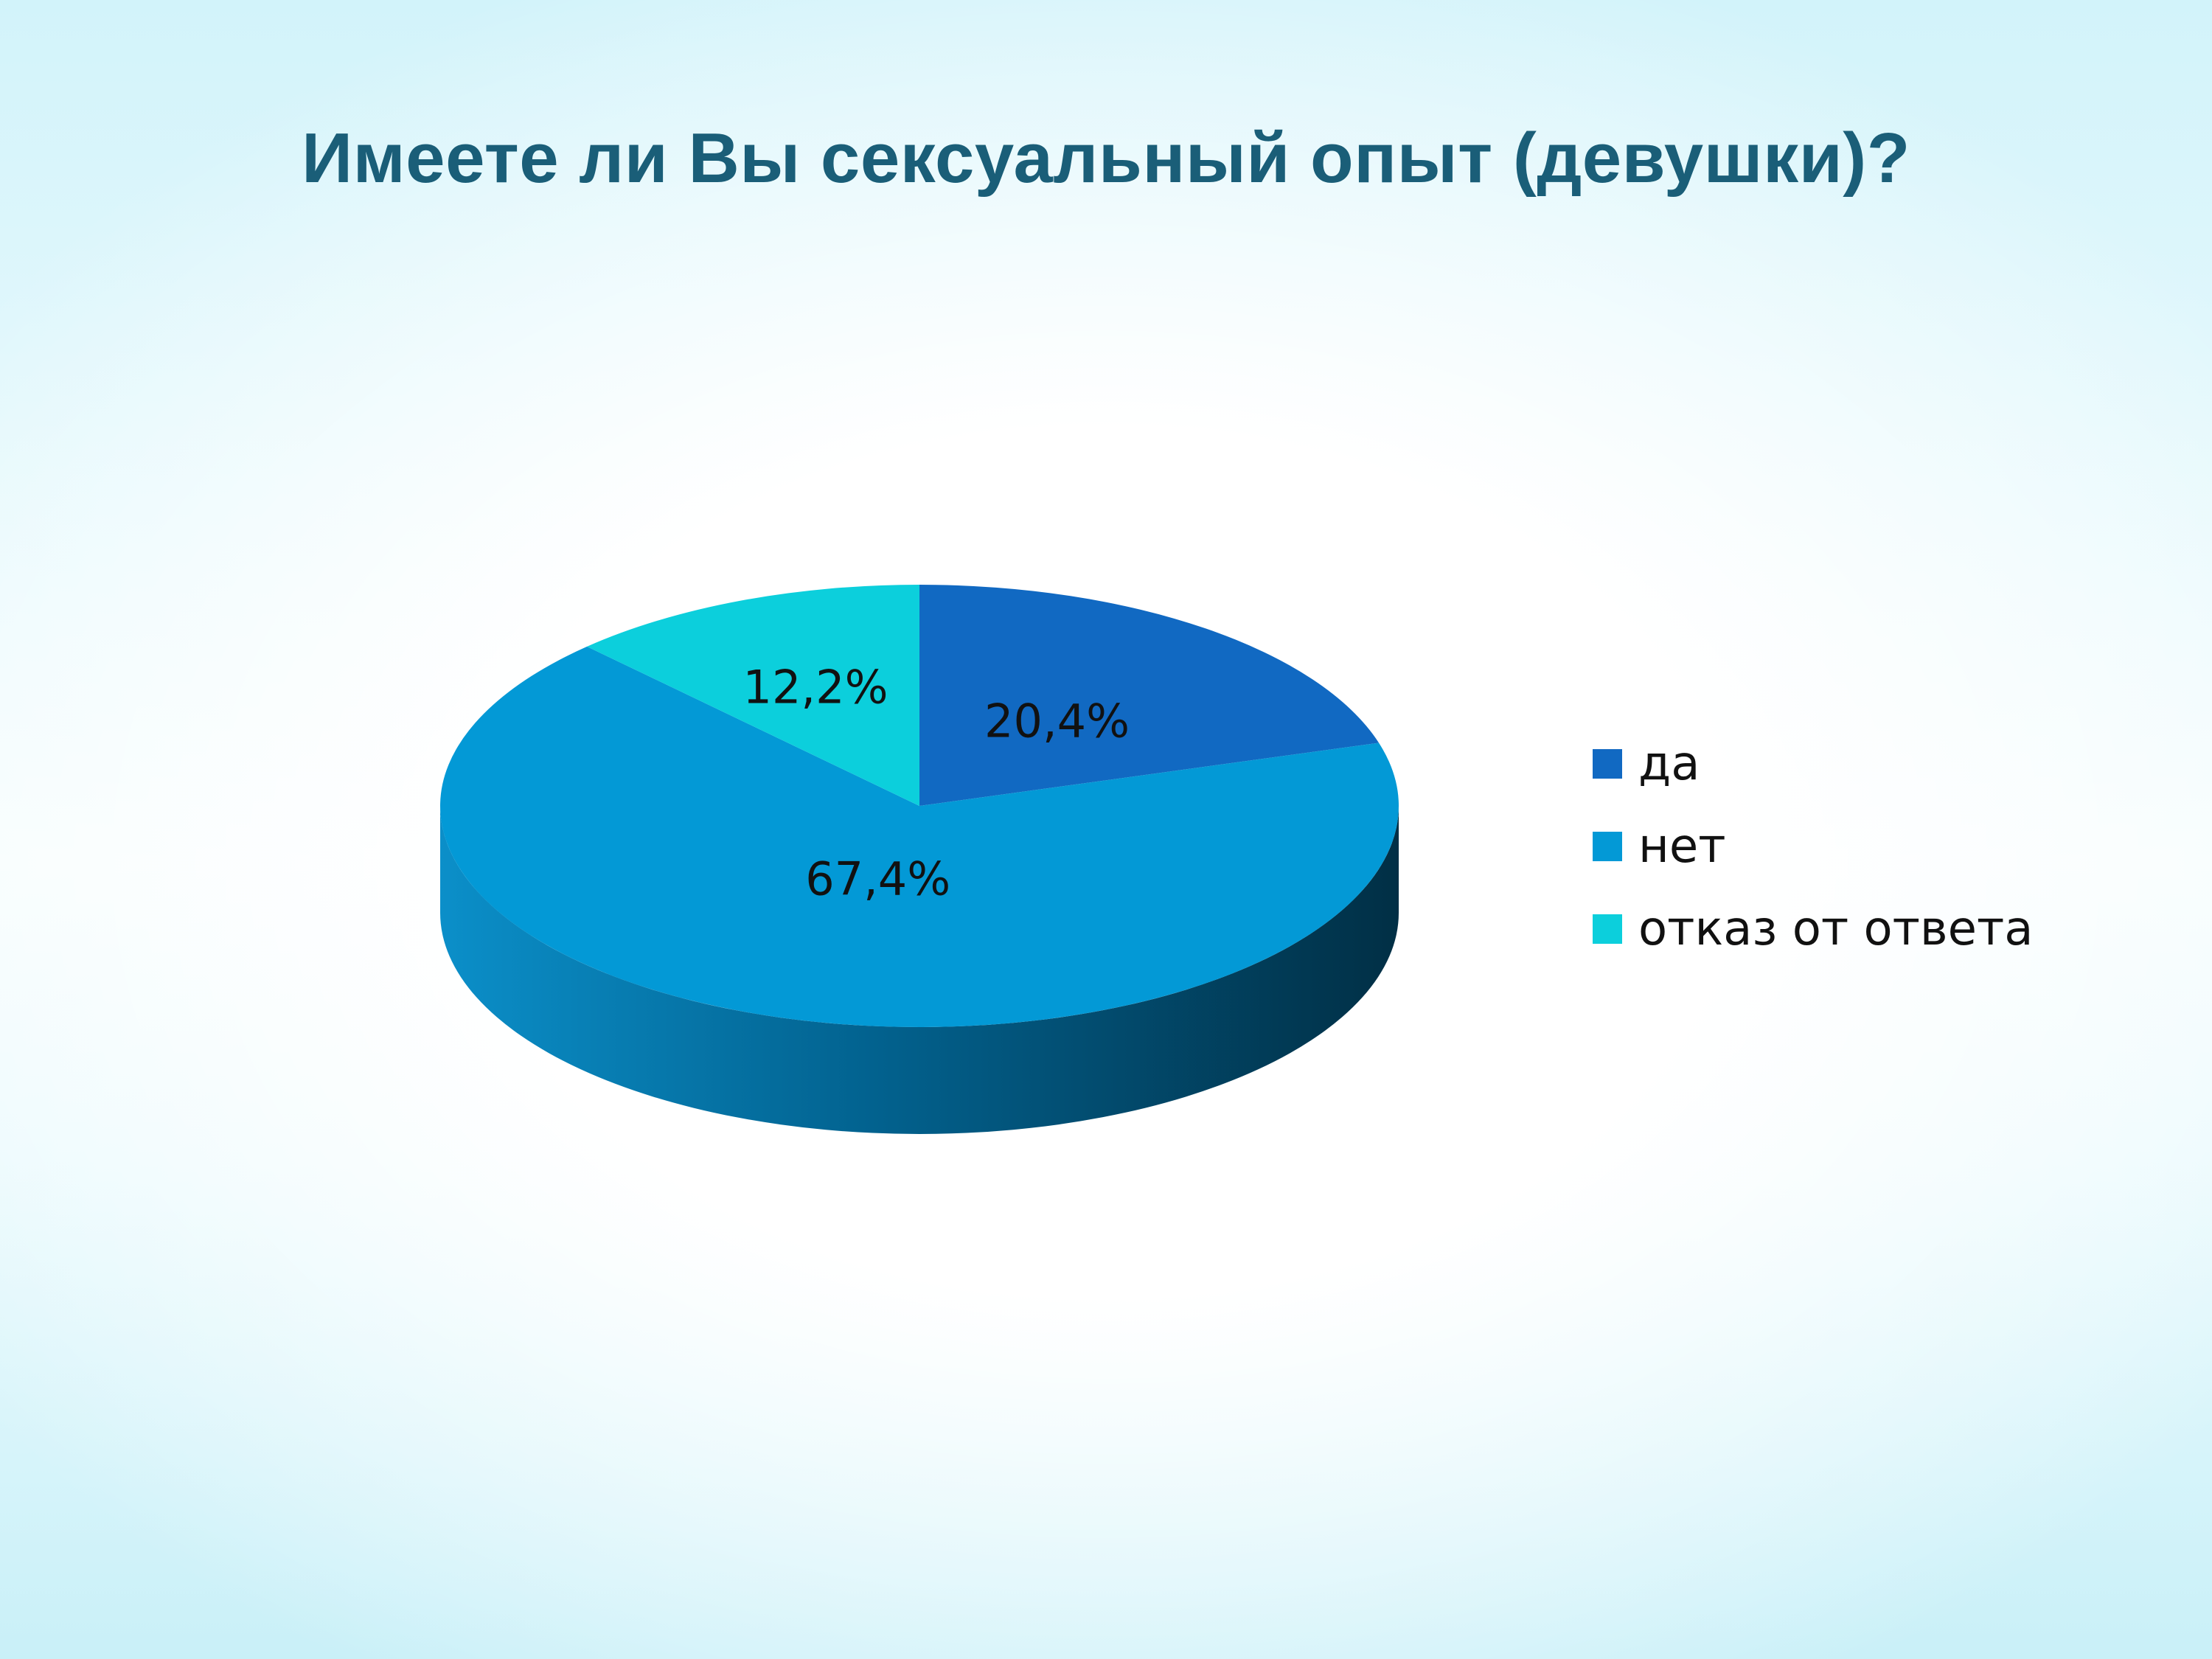 Image resolution: width=2212 pixels, height=1659 pixels. I want to click on chart-title: Имеете ли Вы сексуальный опыт (девушки)?, so click(1106, 158).